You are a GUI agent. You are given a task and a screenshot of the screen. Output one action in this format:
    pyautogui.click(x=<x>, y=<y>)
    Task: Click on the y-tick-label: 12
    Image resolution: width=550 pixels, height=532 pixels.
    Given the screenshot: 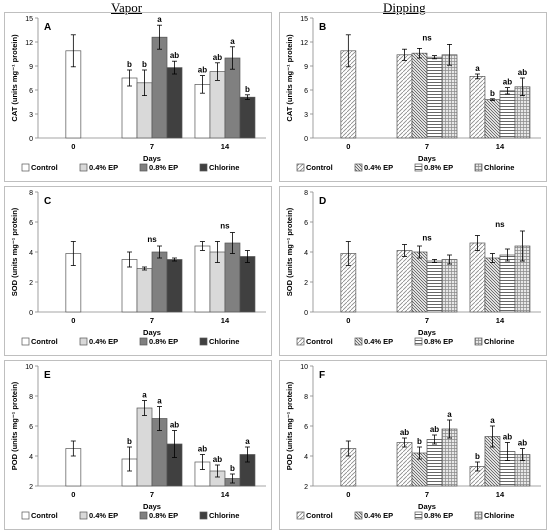 What is the action you would take?
    pyautogui.click(x=29, y=43)
    